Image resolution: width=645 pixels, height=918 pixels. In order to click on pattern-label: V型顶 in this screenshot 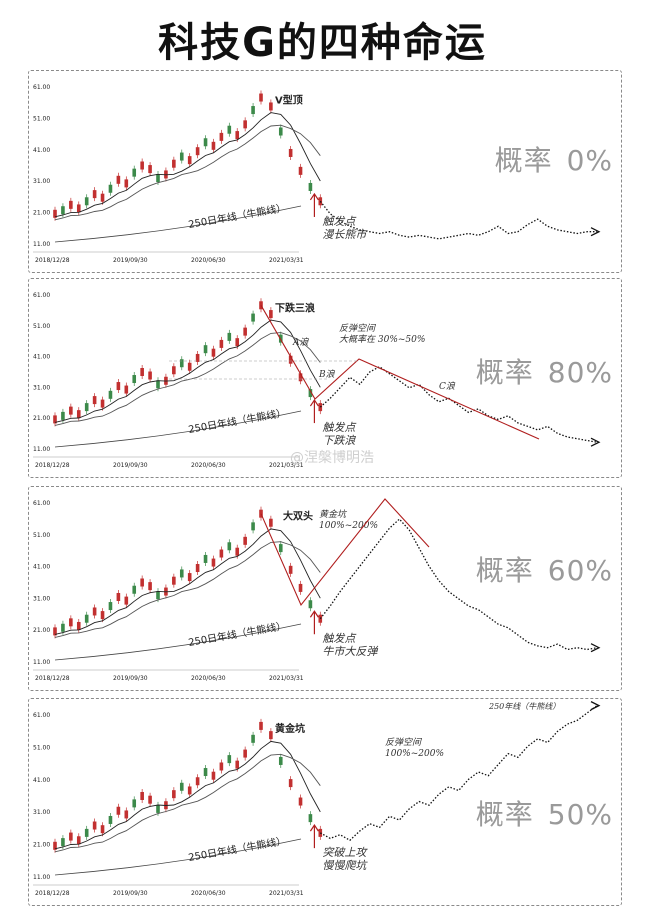, I will do `click(289, 100)`.